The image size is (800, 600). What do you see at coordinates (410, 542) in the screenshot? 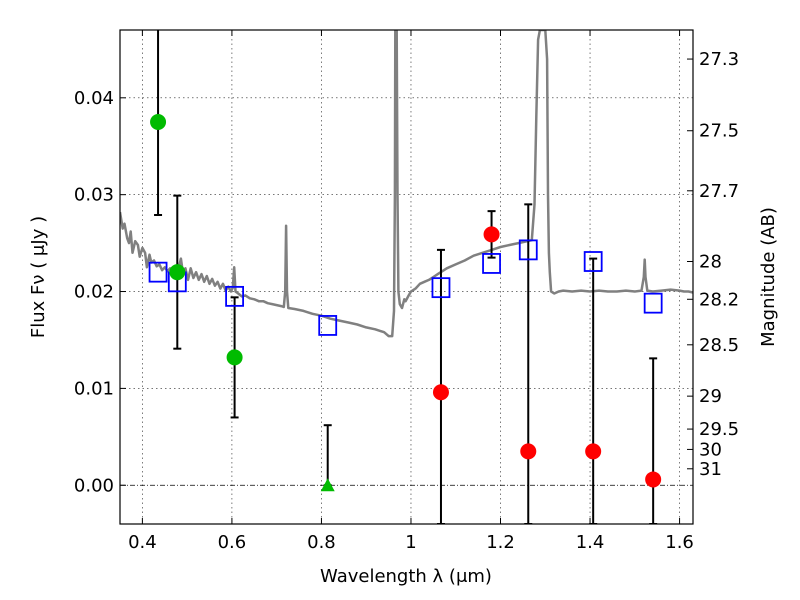
I see `x-tick-label: 1` at bounding box center [410, 542].